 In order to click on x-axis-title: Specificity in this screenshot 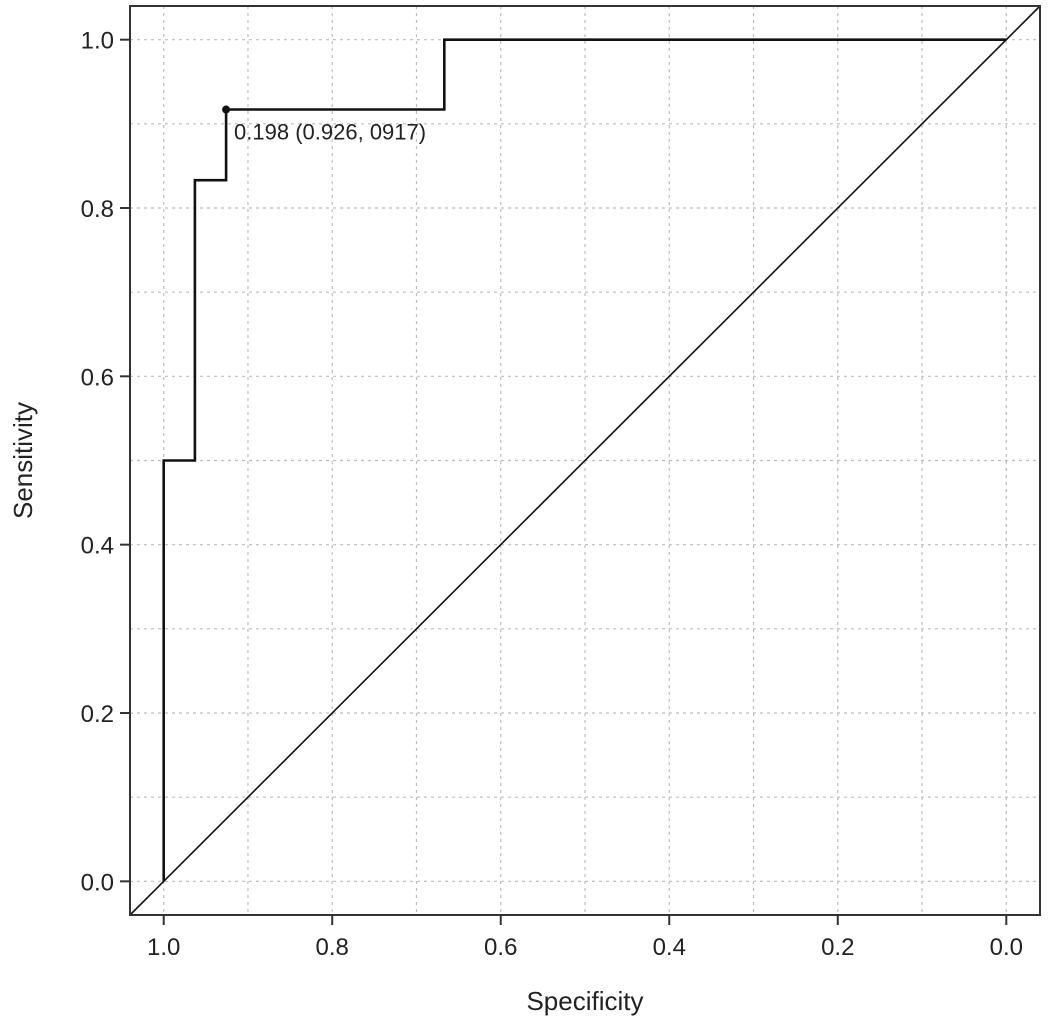, I will do `click(584, 1001)`.